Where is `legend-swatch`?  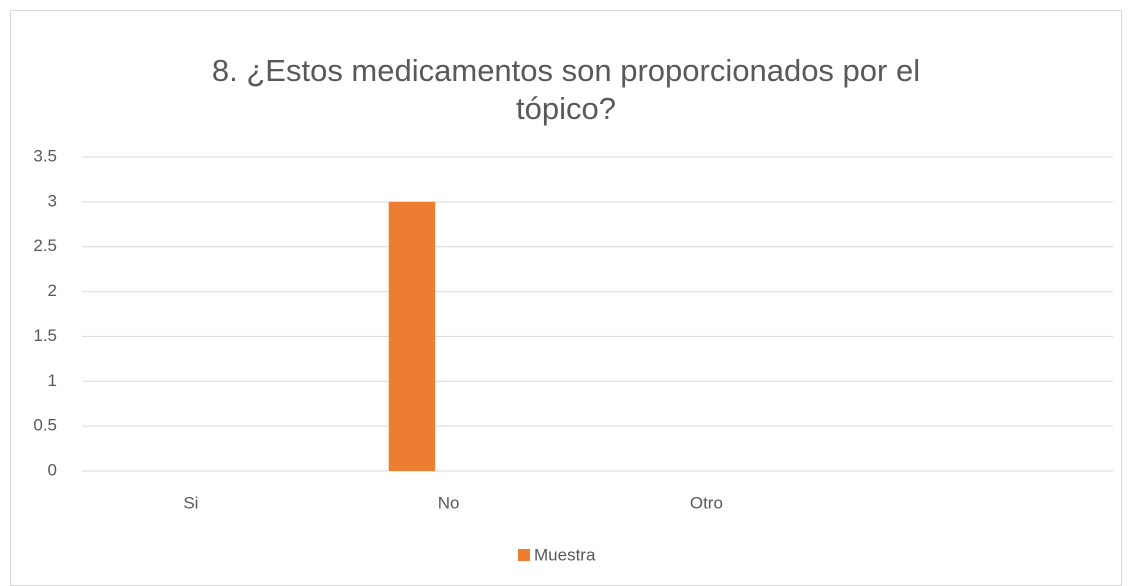
legend-swatch is located at coordinates (524, 555).